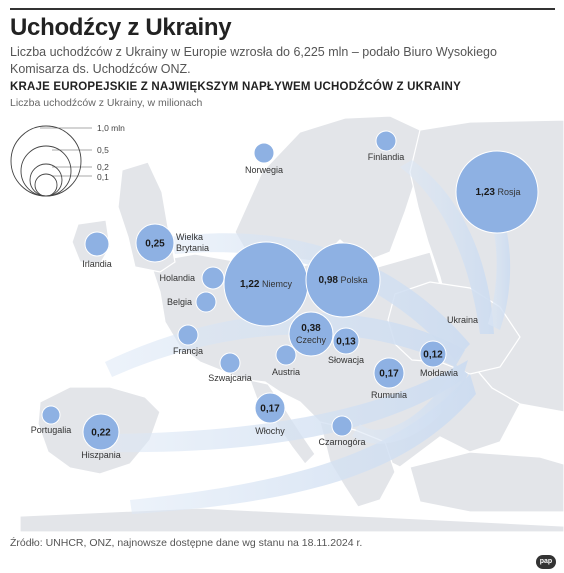 The image size is (564, 573). Describe the element at coordinates (230, 363) in the screenshot. I see `bubble-szwajcaria` at that location.